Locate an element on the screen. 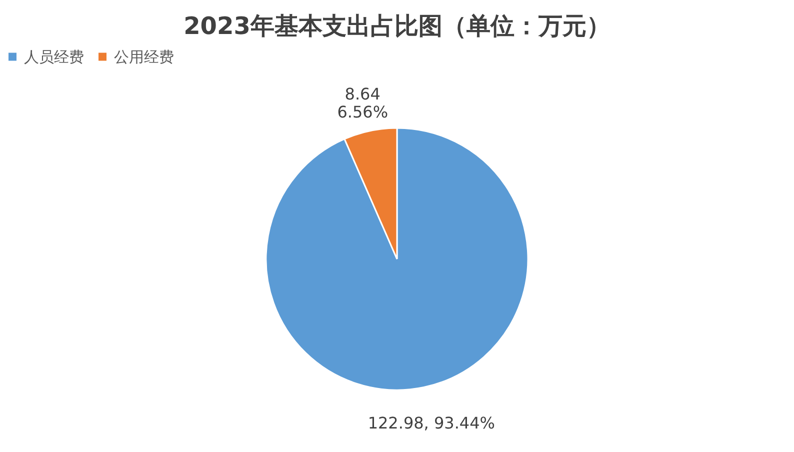 The width and height of the screenshot is (794, 452). data-label: 8.64 6.56% is located at coordinates (362, 103).